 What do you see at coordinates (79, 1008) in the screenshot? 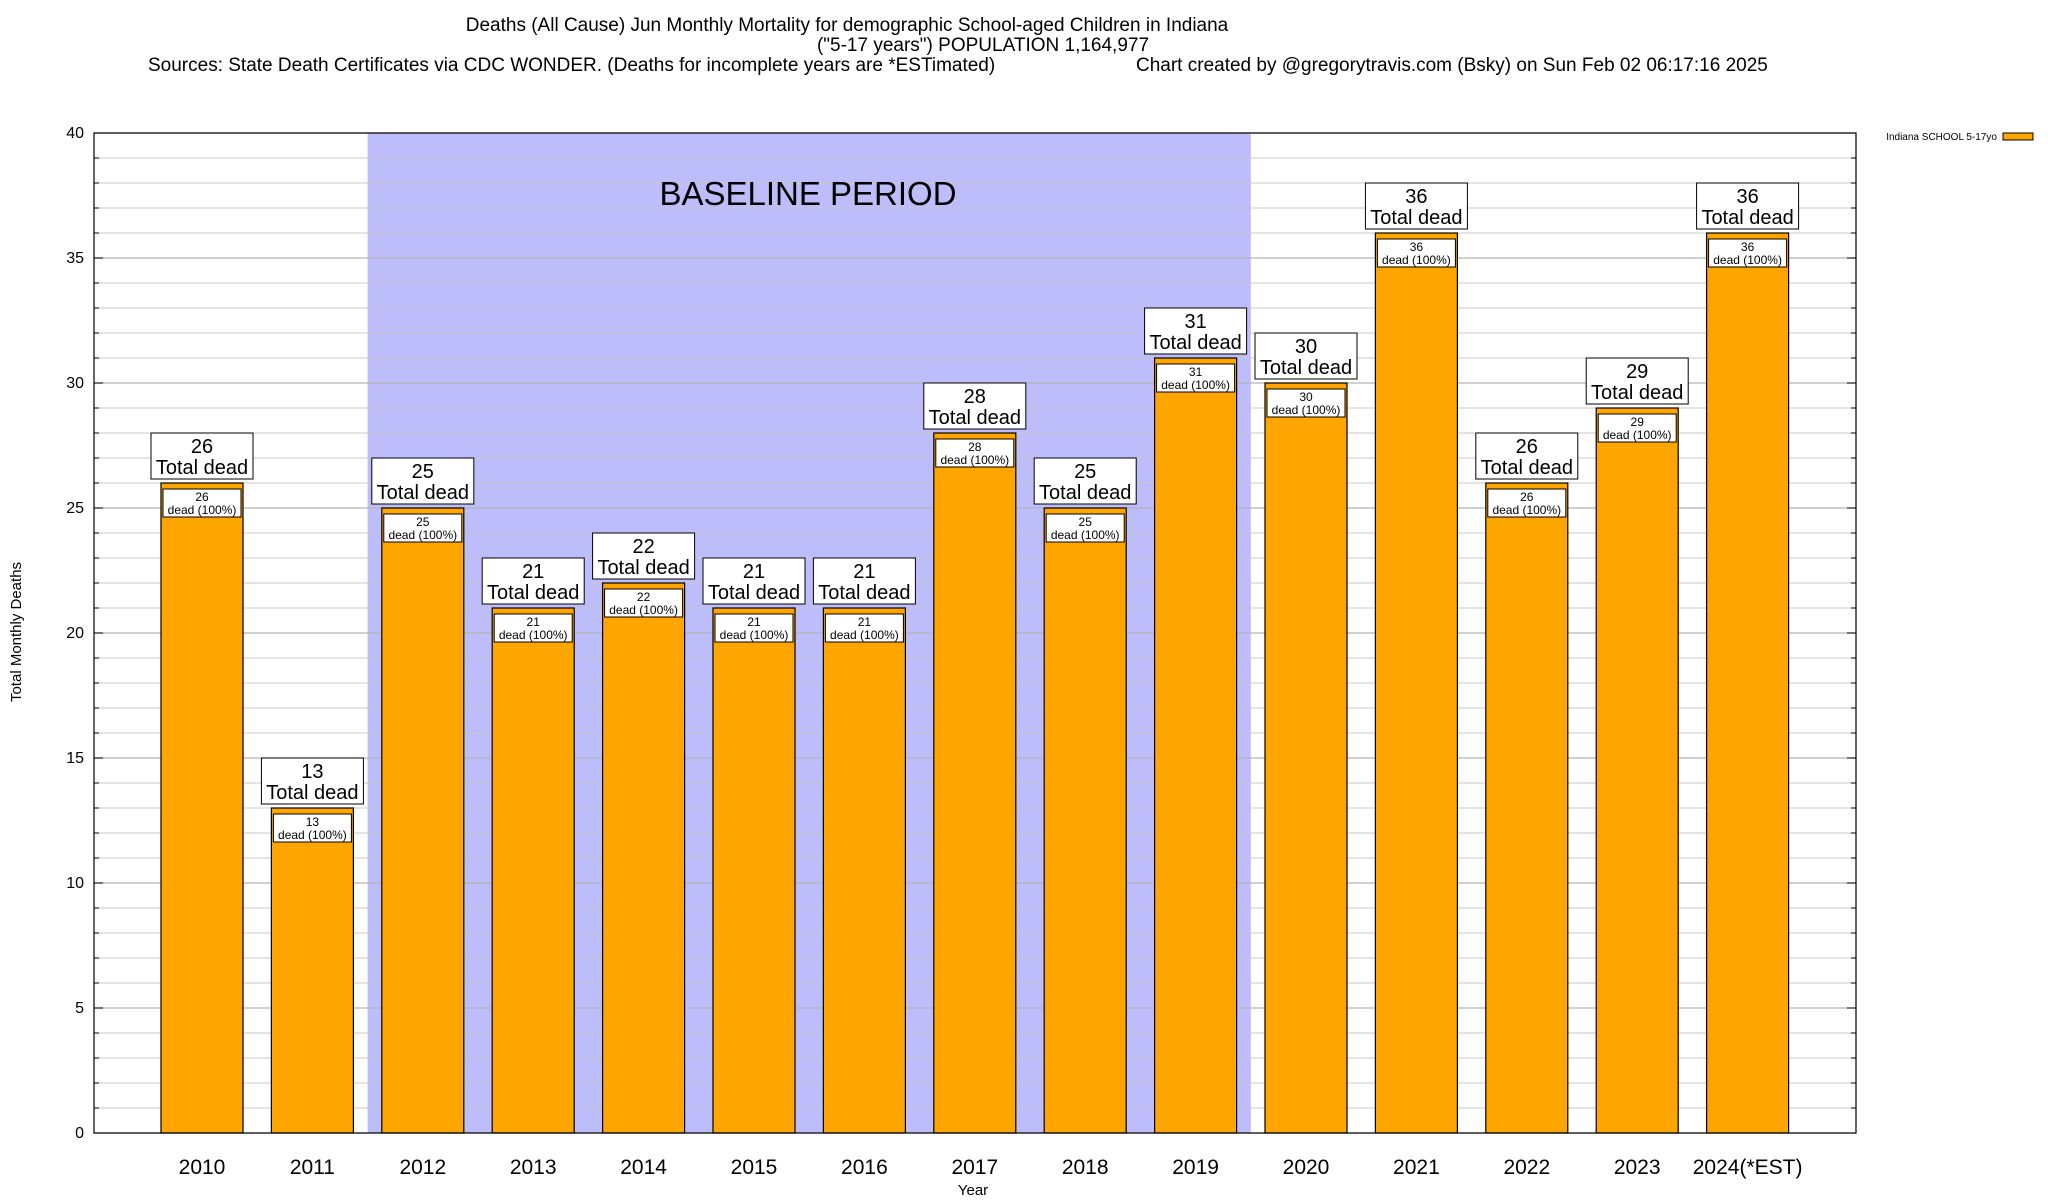
I see `y-tick-label: 5` at bounding box center [79, 1008].